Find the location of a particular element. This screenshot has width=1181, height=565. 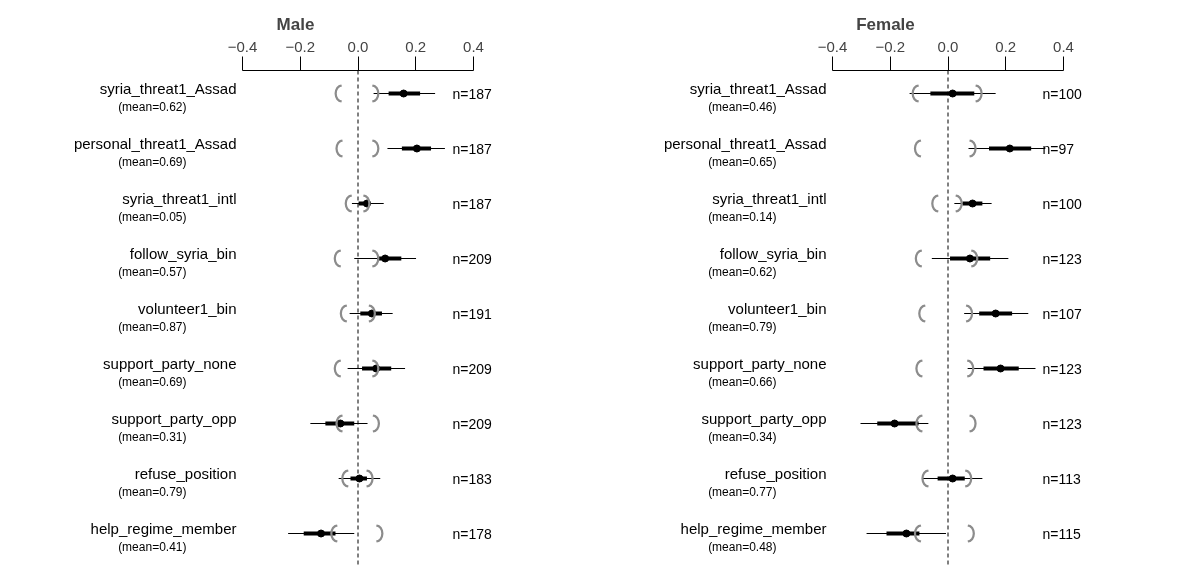

annotation: n=107 is located at coordinates (1062, 313).